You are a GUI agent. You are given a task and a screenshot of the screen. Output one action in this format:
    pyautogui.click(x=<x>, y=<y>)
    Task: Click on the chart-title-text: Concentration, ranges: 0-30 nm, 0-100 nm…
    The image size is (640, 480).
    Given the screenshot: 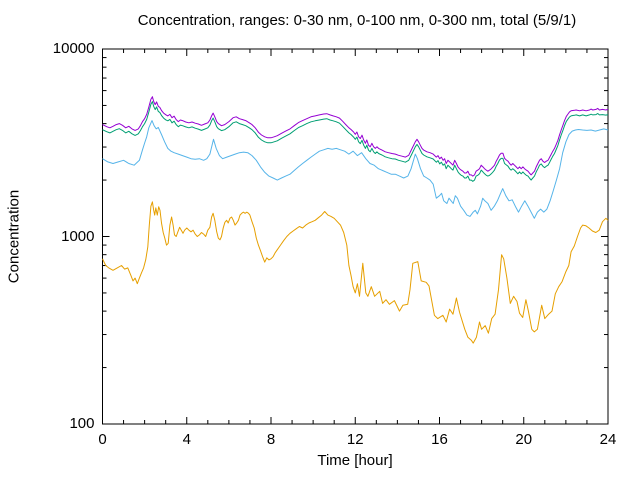 What is the action you would take?
    pyautogui.click(x=357, y=20)
    